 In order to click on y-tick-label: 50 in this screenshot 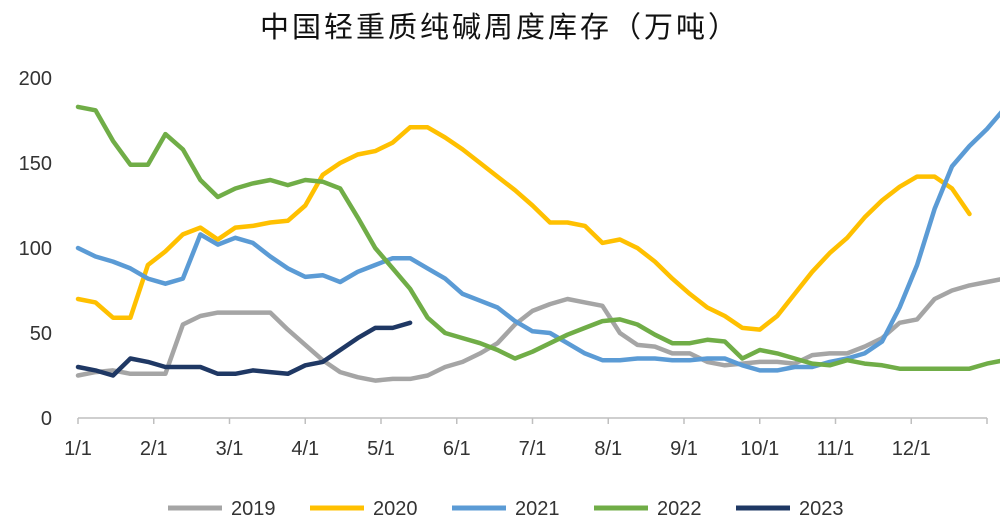, I will do `click(41, 334)`.